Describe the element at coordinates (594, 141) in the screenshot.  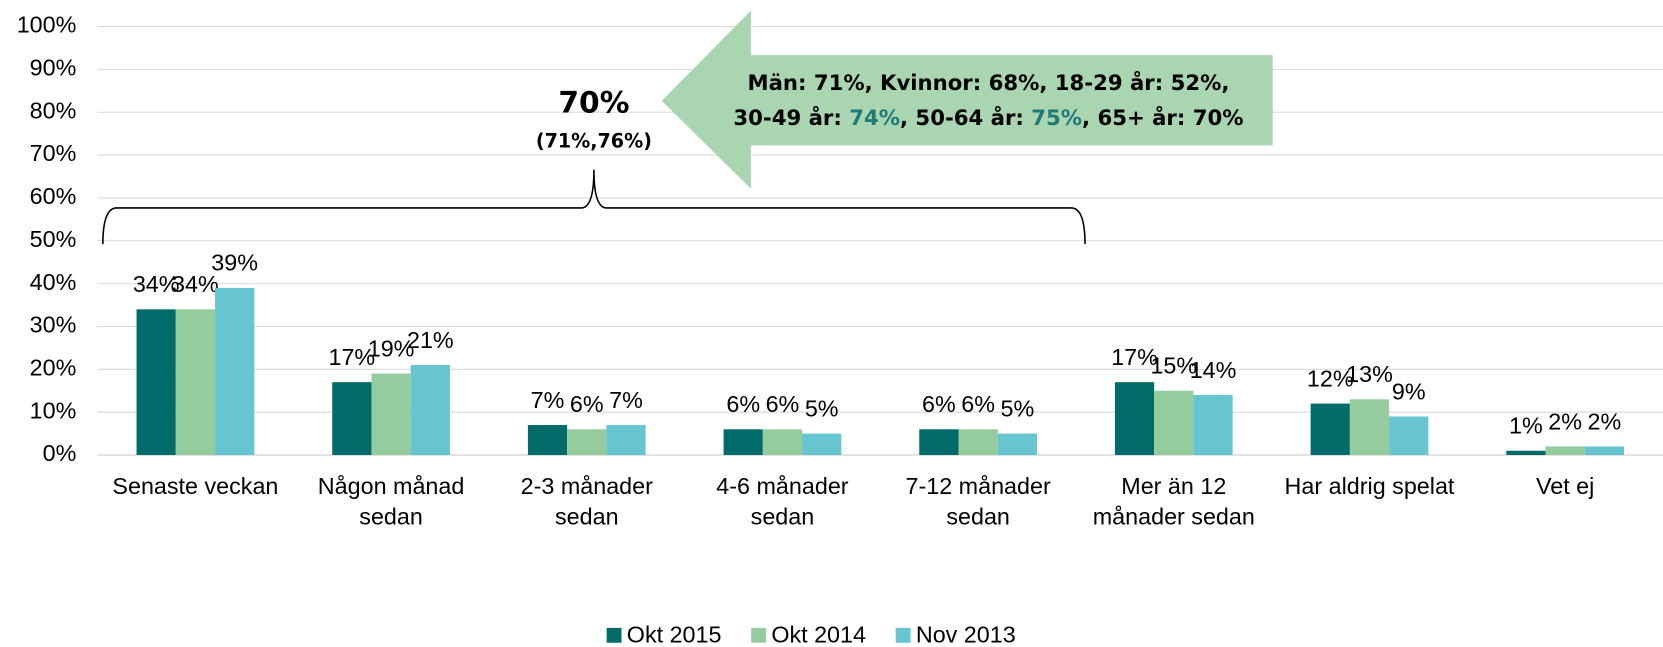
I see `brace-sub-label: (71%,76%)` at that location.